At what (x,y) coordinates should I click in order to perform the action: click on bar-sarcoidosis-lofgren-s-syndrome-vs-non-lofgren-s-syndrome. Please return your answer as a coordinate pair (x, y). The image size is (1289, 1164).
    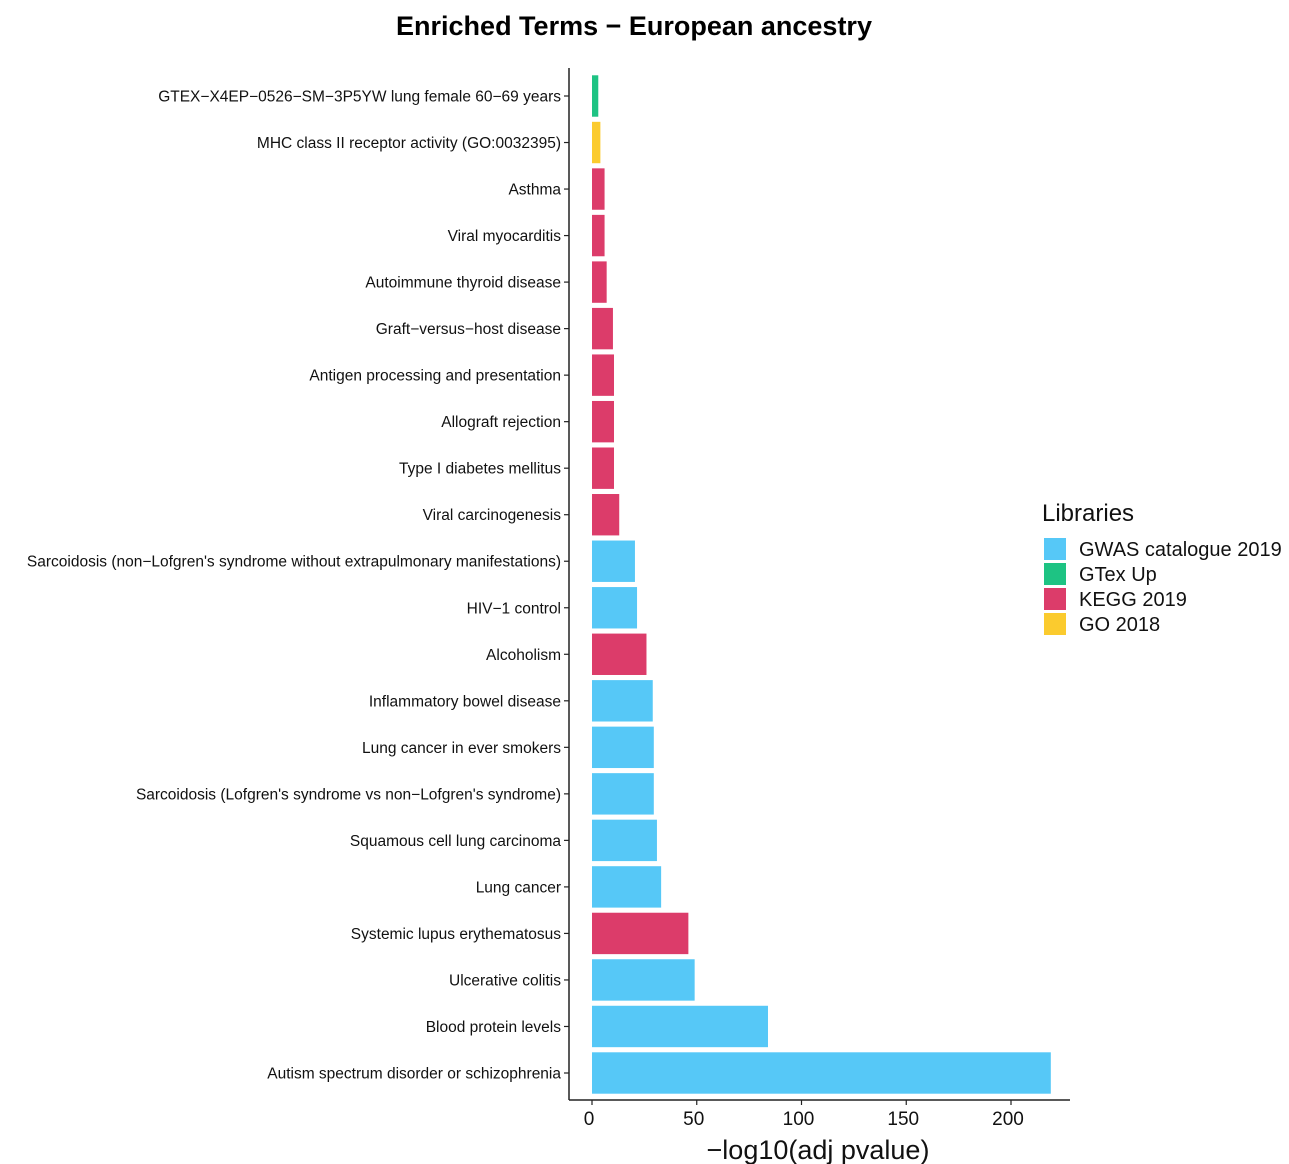
    Looking at the image, I should click on (623, 794).